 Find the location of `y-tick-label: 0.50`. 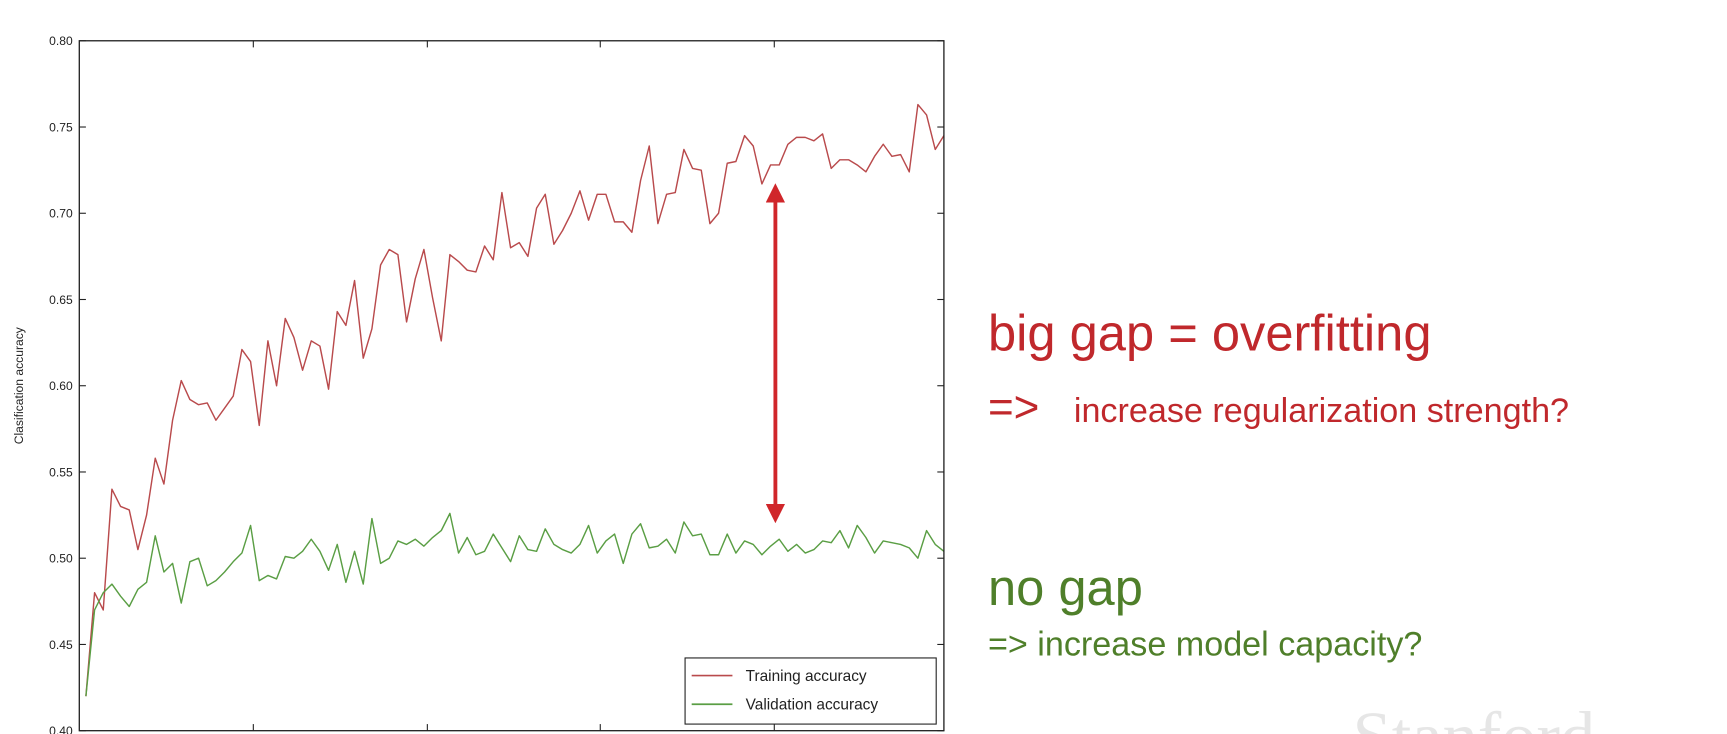

y-tick-label: 0.50 is located at coordinates (61, 559).